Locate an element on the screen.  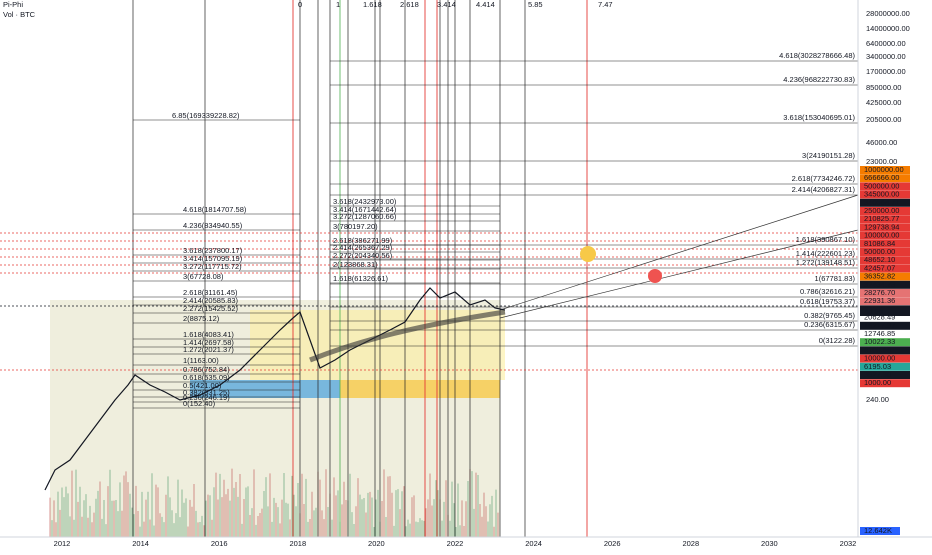
fib-label-right: 0.786(32616.21) is located at coordinates (828, 291).